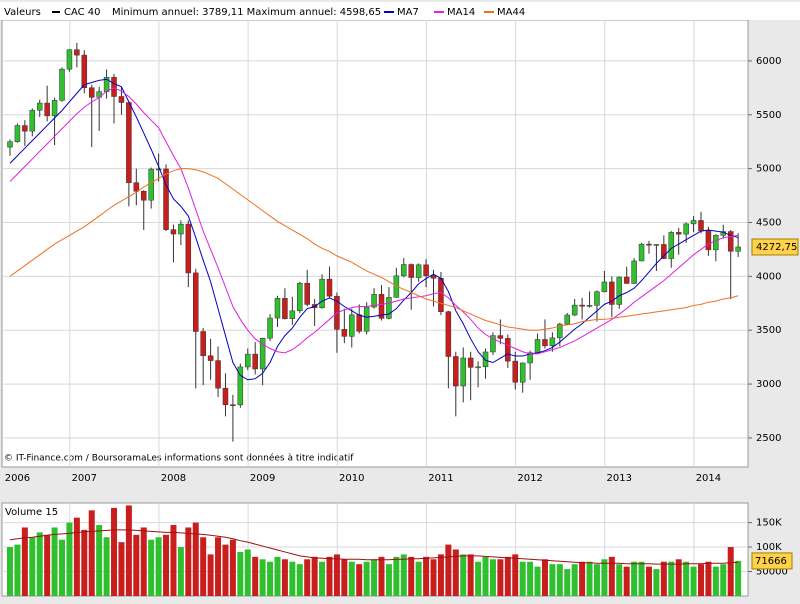 The height and width of the screenshot is (604, 800). I want to click on legend-label: MA44, so click(511, 12).